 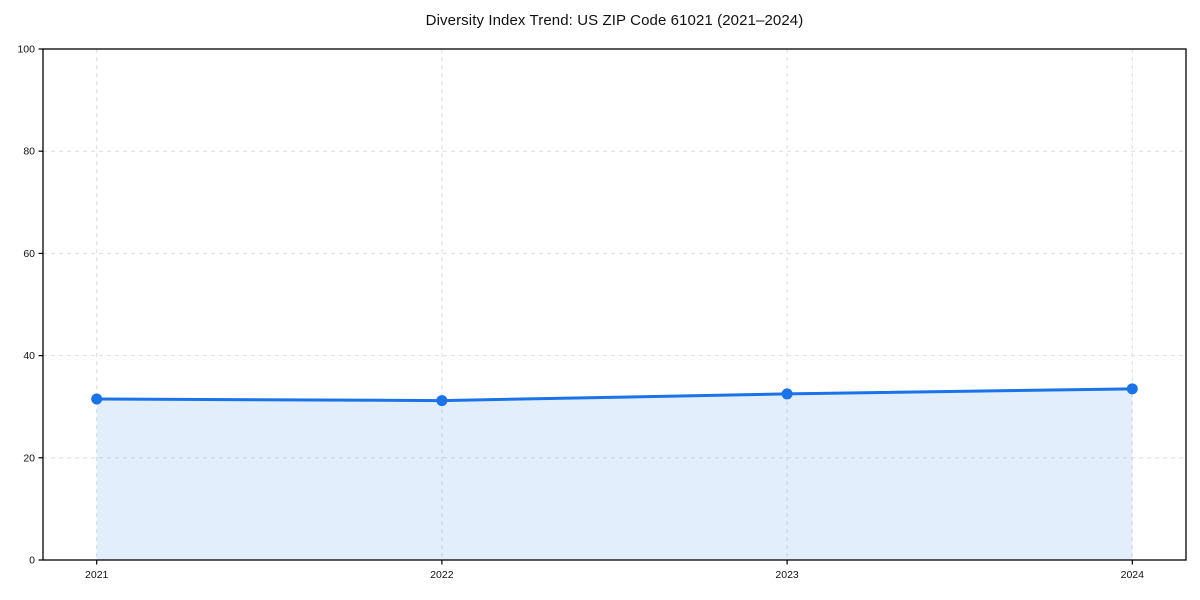 What do you see at coordinates (29, 152) in the screenshot?
I see `y-tick-label-80: 80` at bounding box center [29, 152].